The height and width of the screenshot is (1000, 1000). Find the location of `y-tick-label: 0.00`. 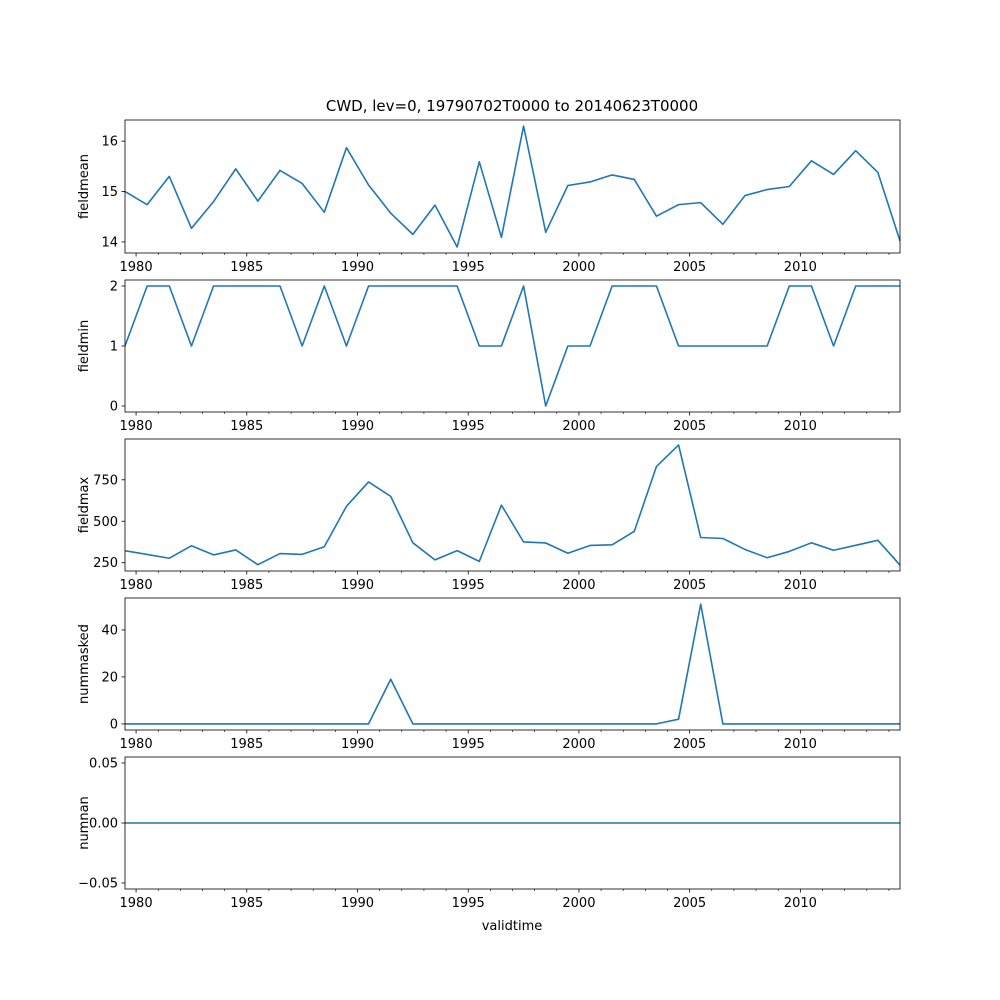

y-tick-label: 0.00 is located at coordinates (103, 824).